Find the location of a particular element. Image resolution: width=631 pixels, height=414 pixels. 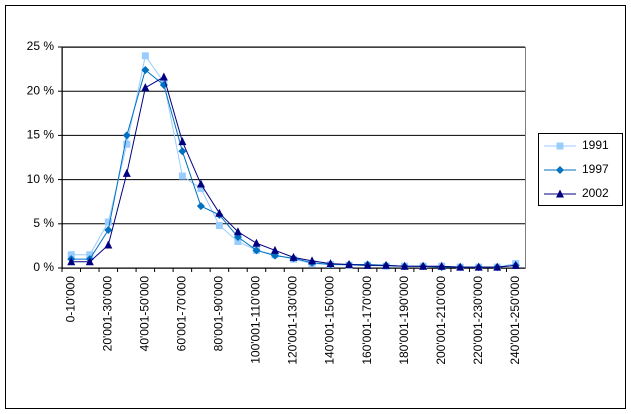

y-tick-label: 15 % is located at coordinates (41, 135).